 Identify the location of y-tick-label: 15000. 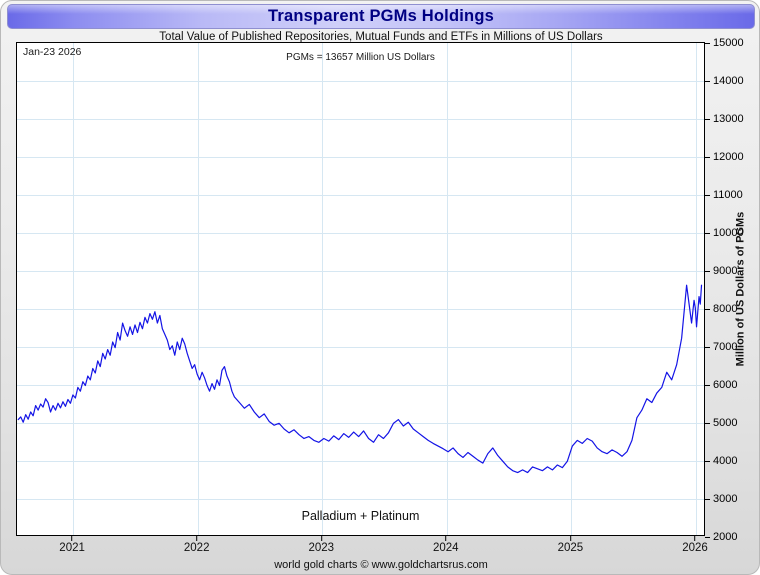
(728, 42).